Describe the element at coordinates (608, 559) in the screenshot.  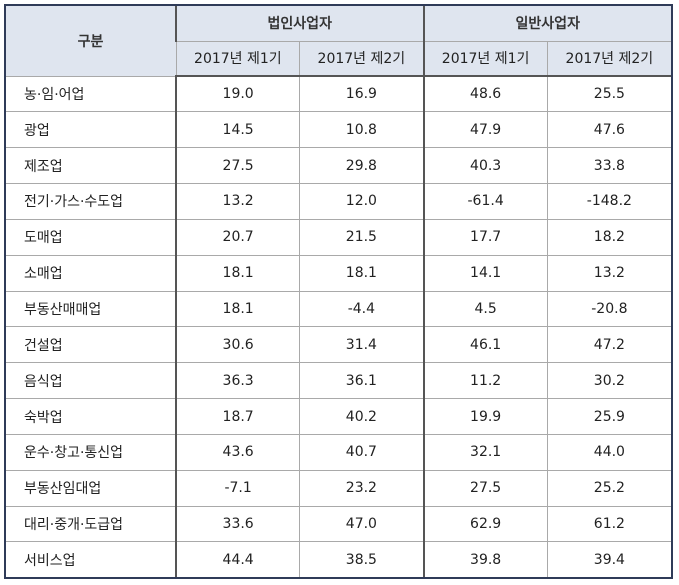
I see `cell-value: 39.4` at that location.